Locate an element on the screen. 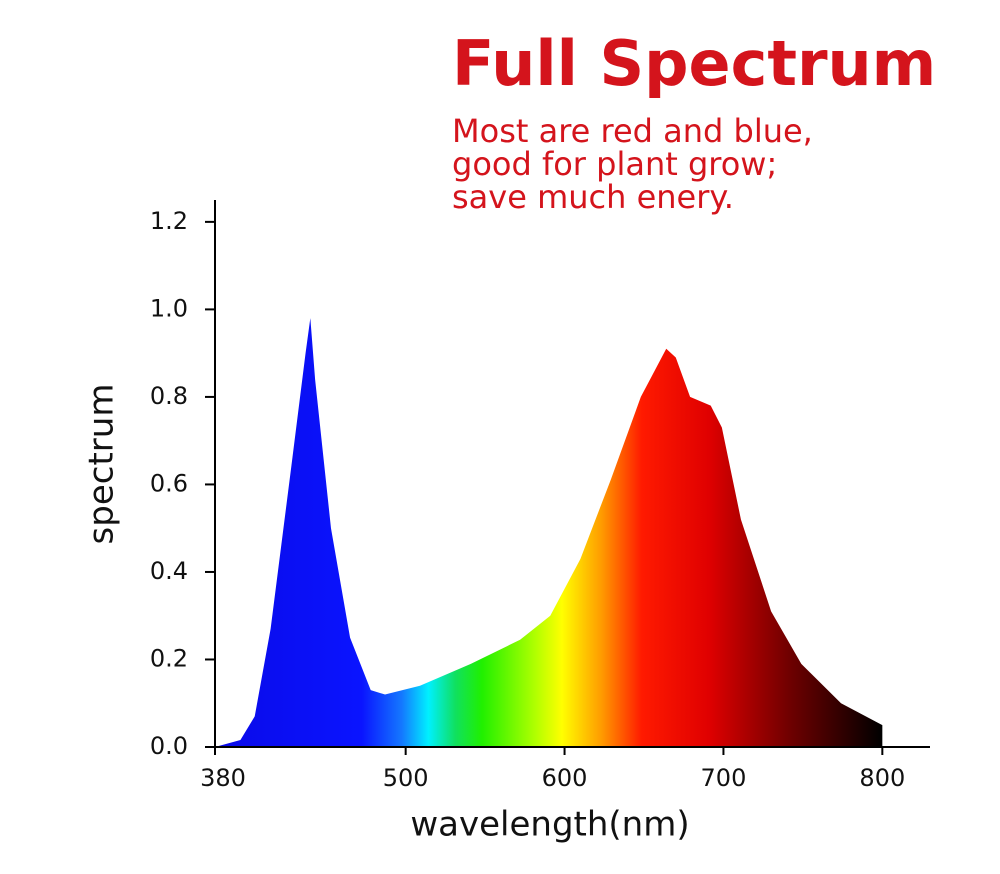  x-tick-label: 700 is located at coordinates (724, 778).